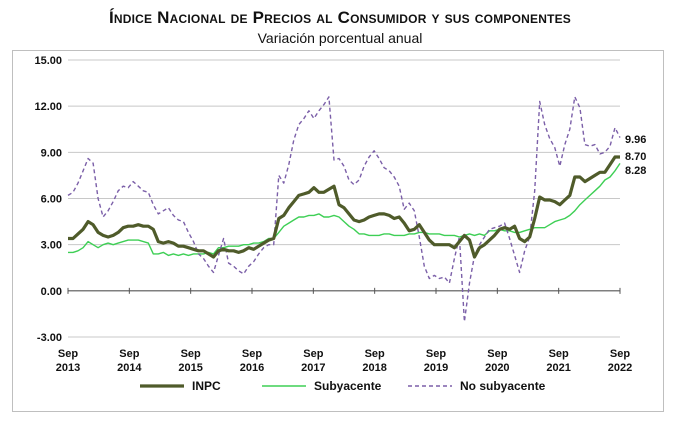 The width and height of the screenshot is (680, 427). I want to click on x-tick-year: 2018, so click(374, 368).